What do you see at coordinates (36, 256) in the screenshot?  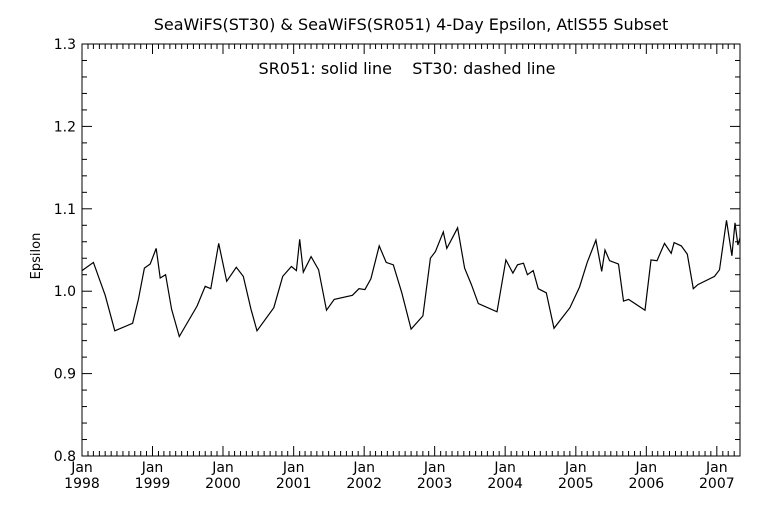 I see `y-axis-label: Epsilon` at bounding box center [36, 256].